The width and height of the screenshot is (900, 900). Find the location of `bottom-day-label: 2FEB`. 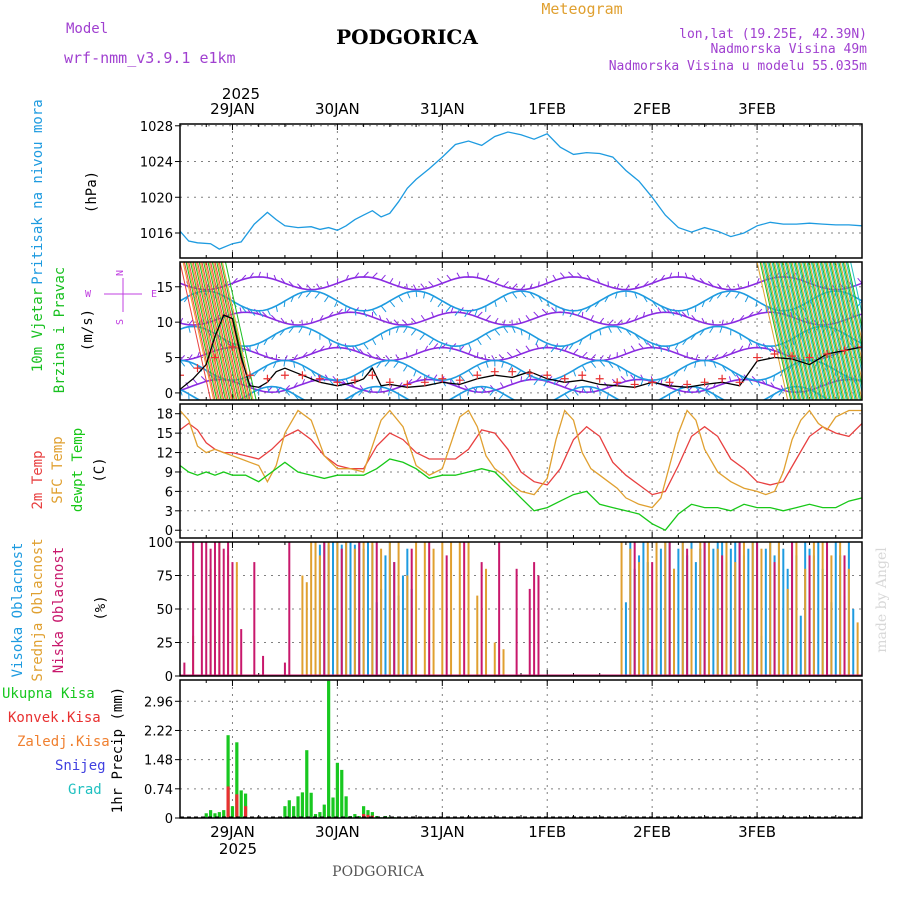

bottom-day-label: 2FEB is located at coordinates (652, 832).